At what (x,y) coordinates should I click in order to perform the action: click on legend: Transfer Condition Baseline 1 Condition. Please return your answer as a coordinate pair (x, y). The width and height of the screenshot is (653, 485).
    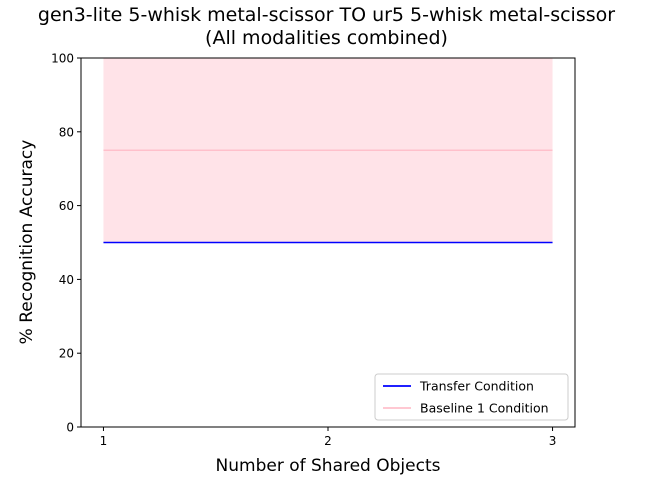
    Looking at the image, I should click on (471, 397).